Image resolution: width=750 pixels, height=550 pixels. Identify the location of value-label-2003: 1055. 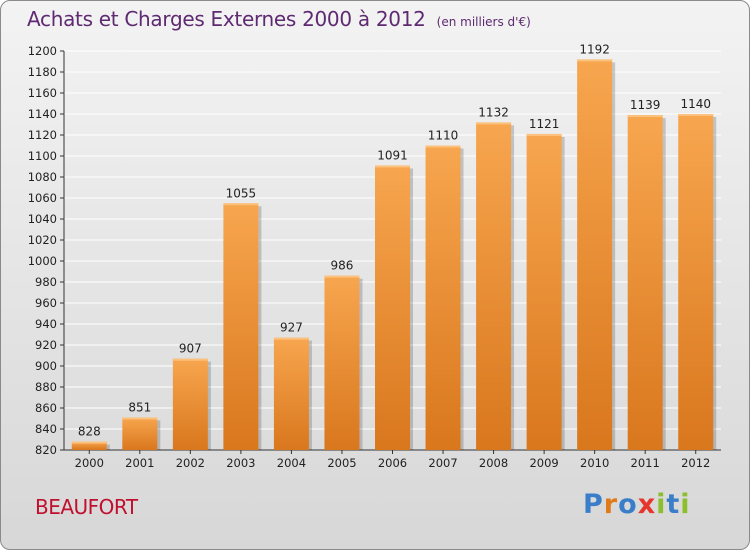
(241, 193).